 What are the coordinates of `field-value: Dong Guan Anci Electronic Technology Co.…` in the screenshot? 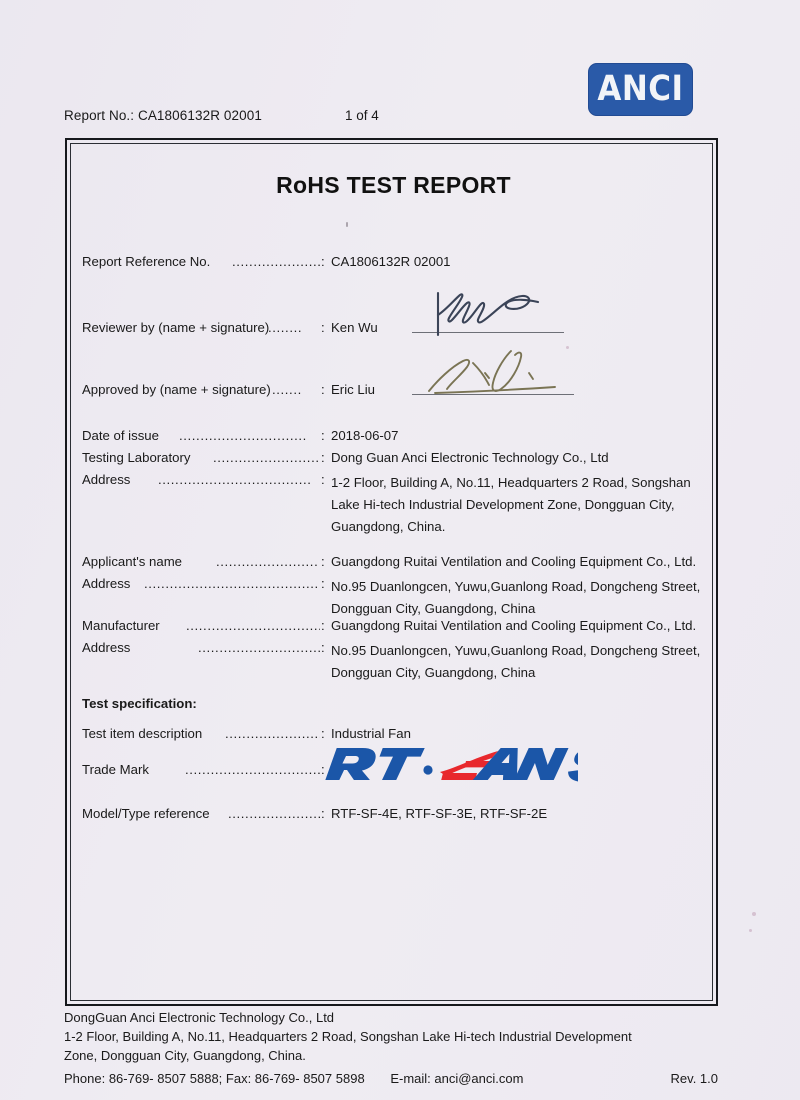 It's located at (470, 457).